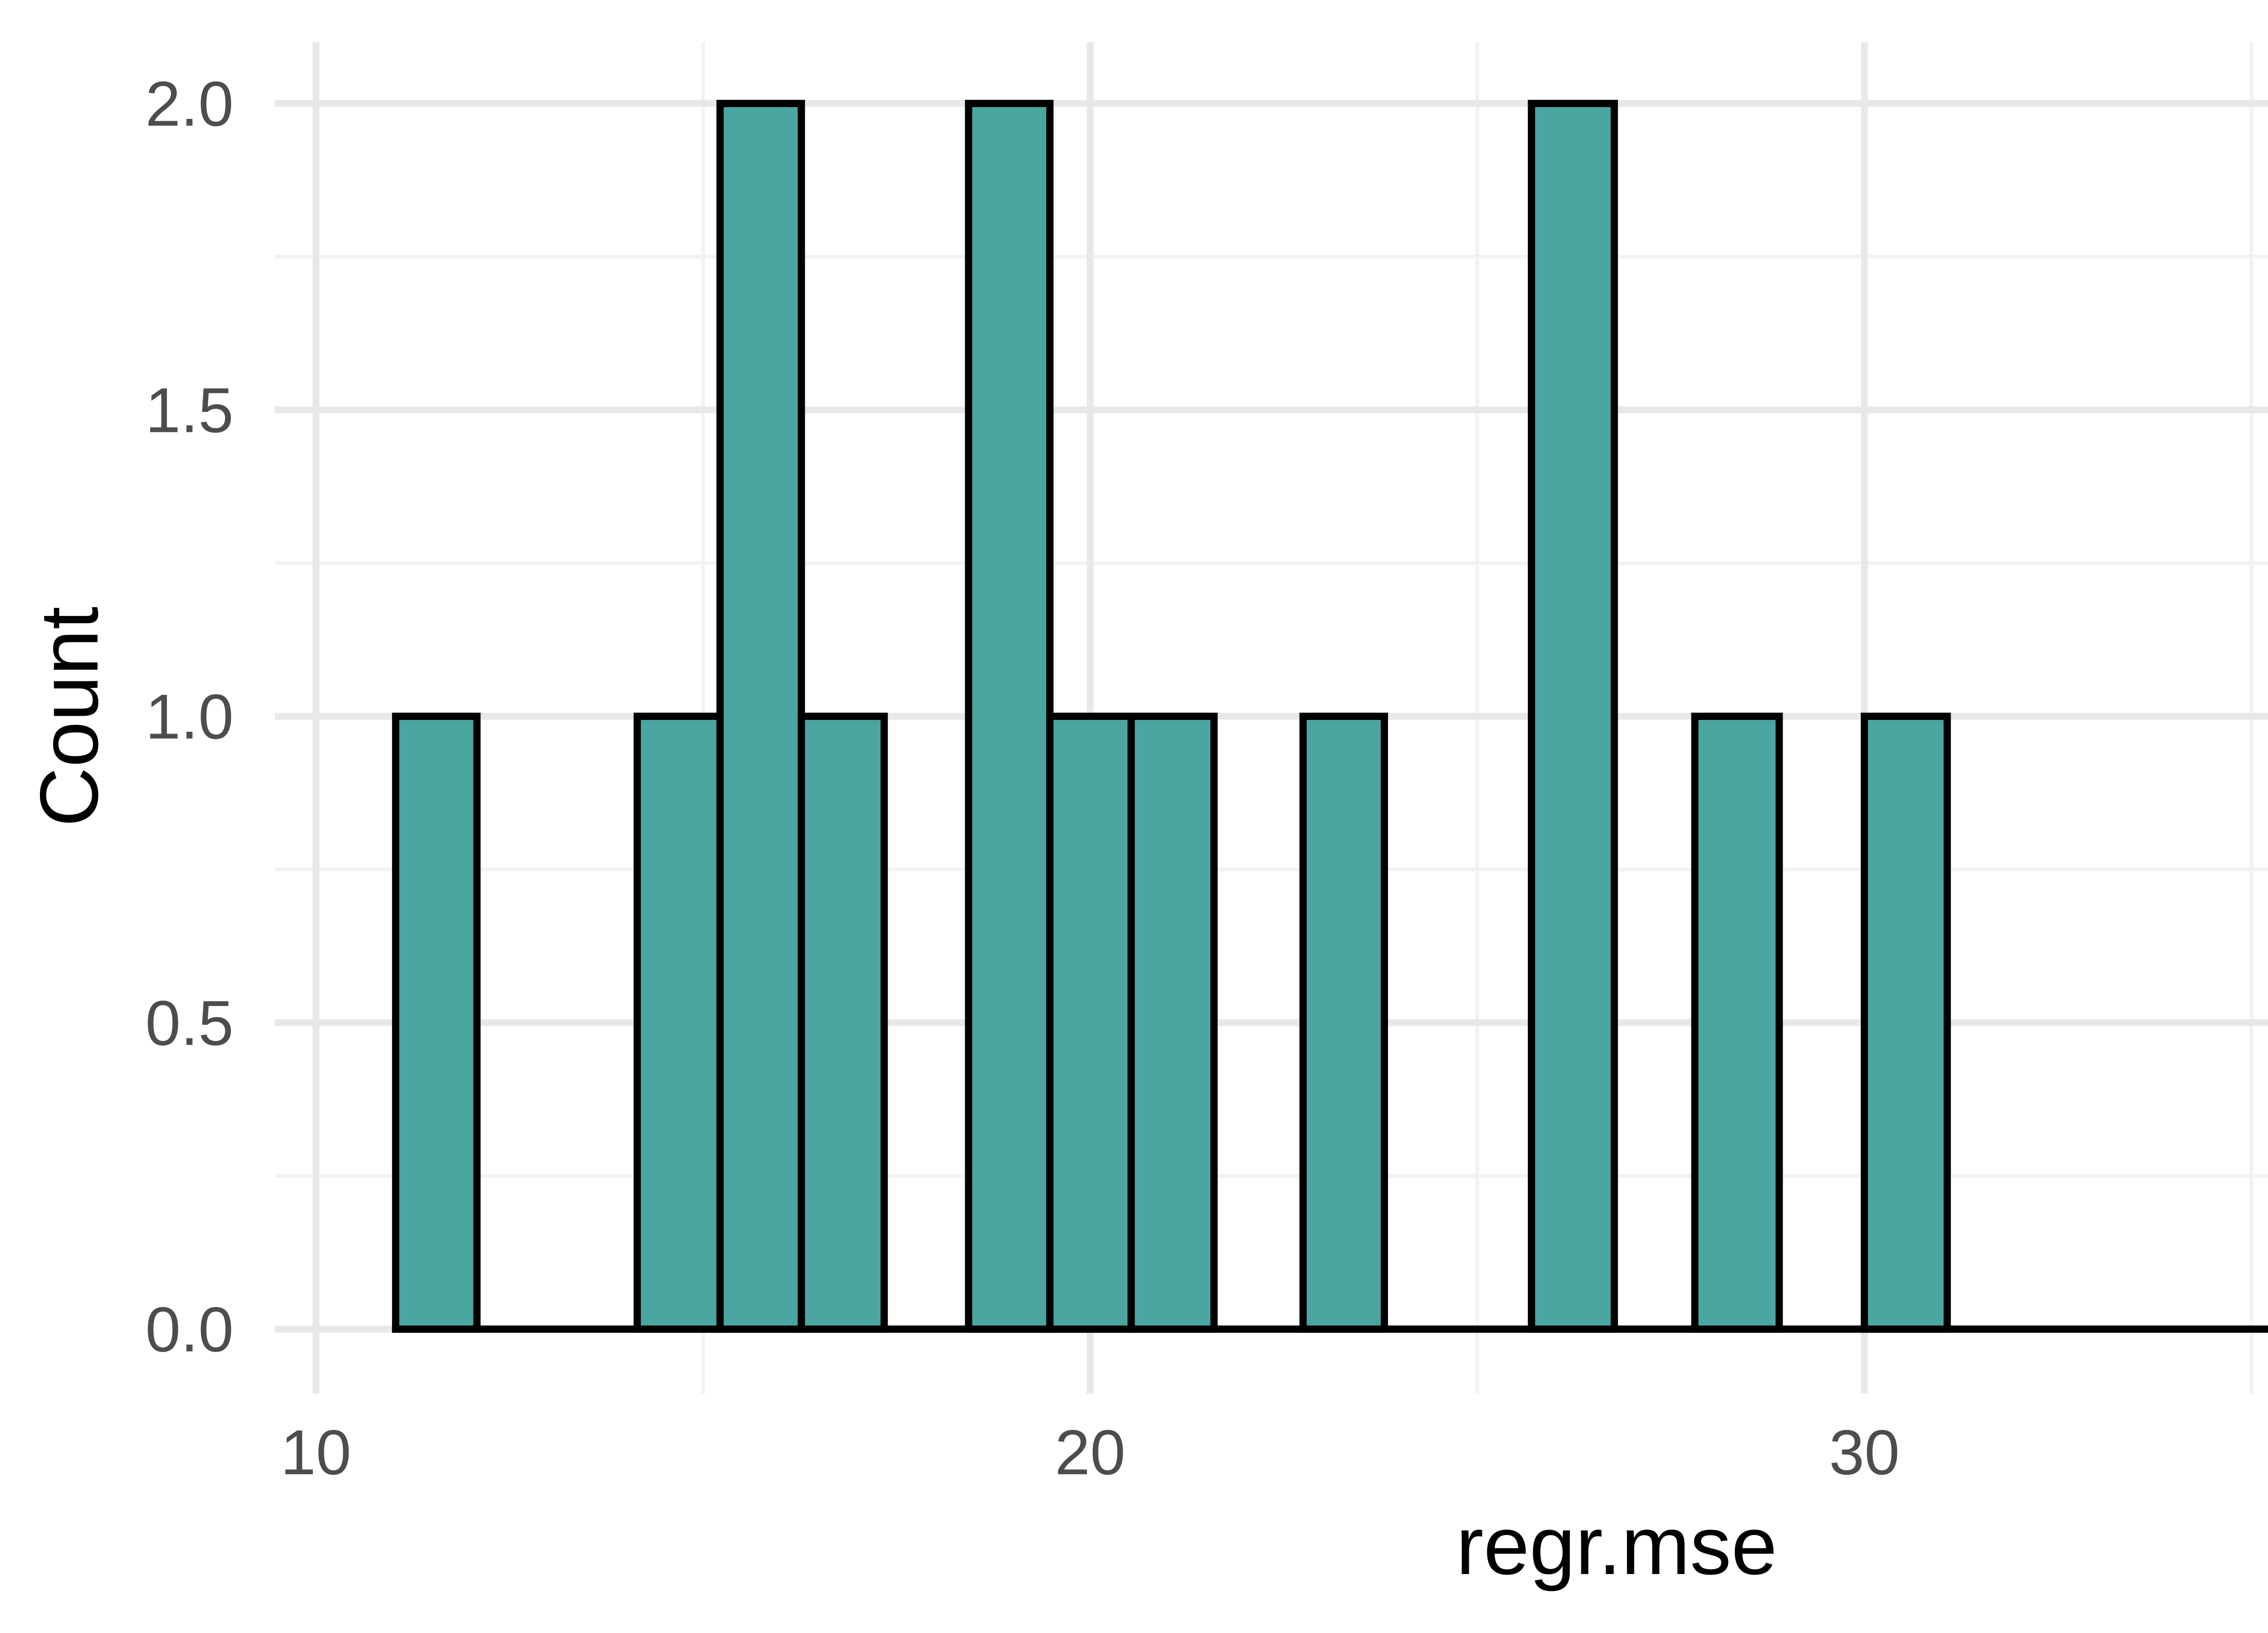 This screenshot has width=2268, height=1633. I want to click on x-tick-label: 20, so click(1090, 1452).